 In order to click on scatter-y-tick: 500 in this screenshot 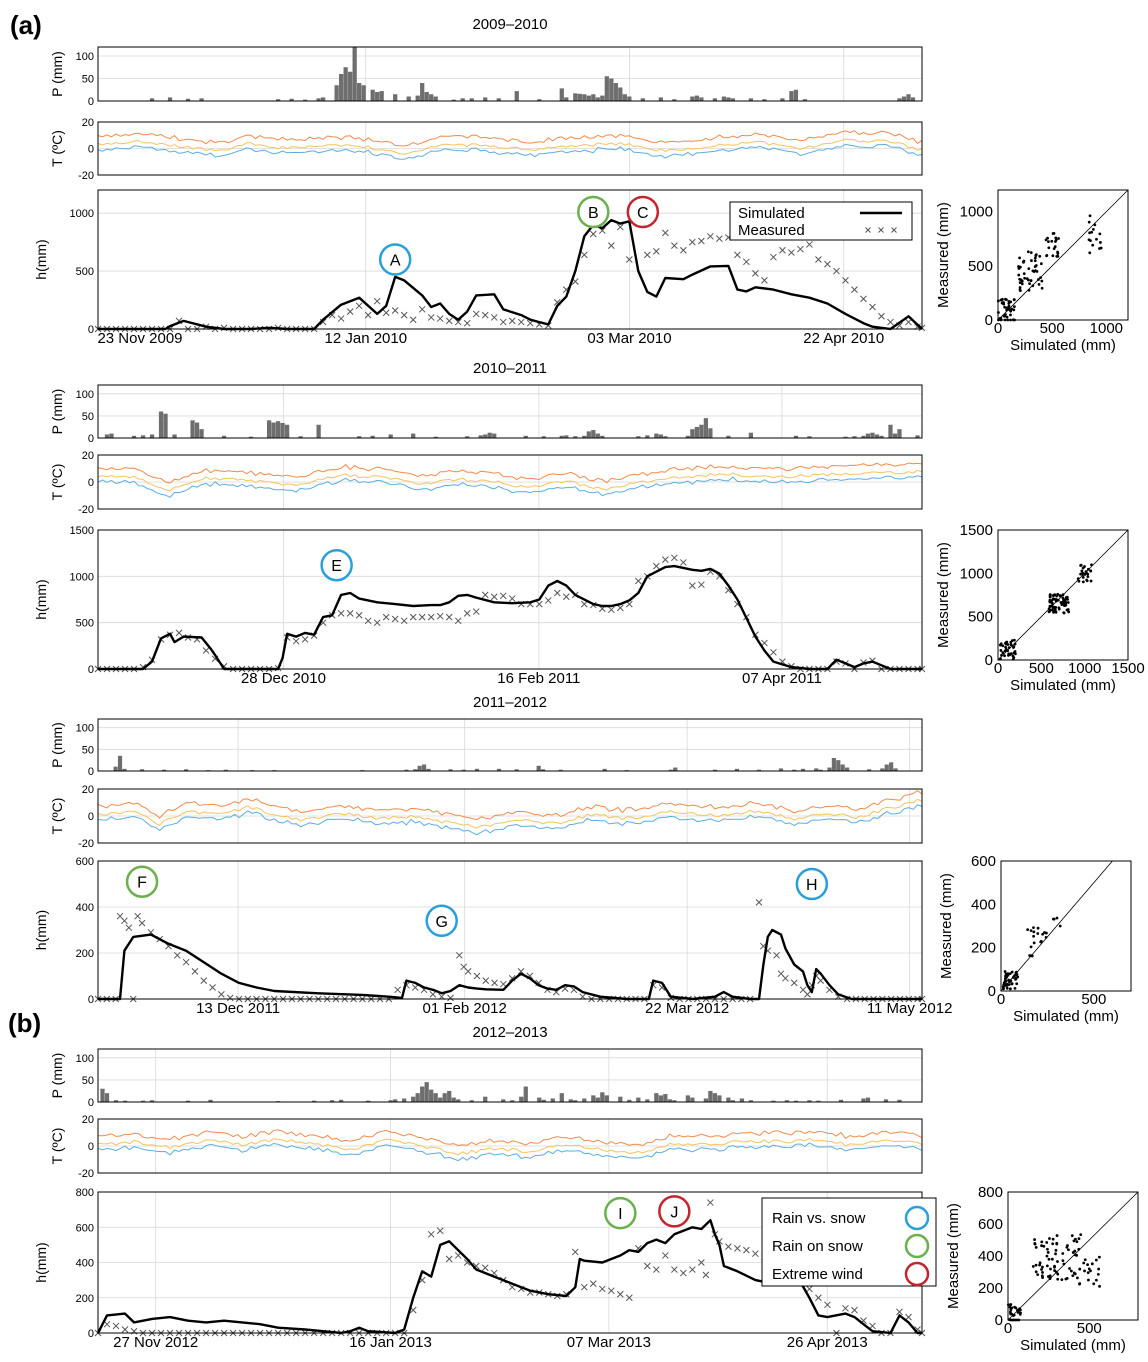, I will do `click(980, 266)`.